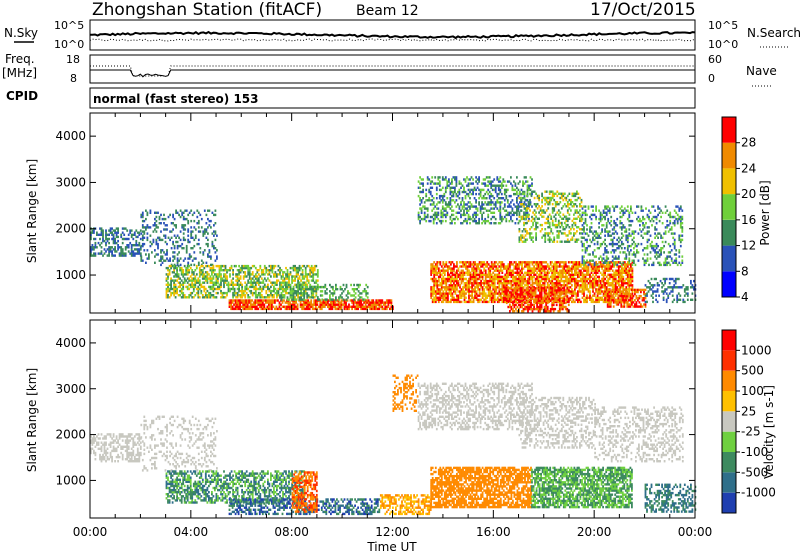 The image size is (800, 554). What do you see at coordinates (723, 25) in the screenshot?
I see `noise-tick-top-right: 10^5` at bounding box center [723, 25].